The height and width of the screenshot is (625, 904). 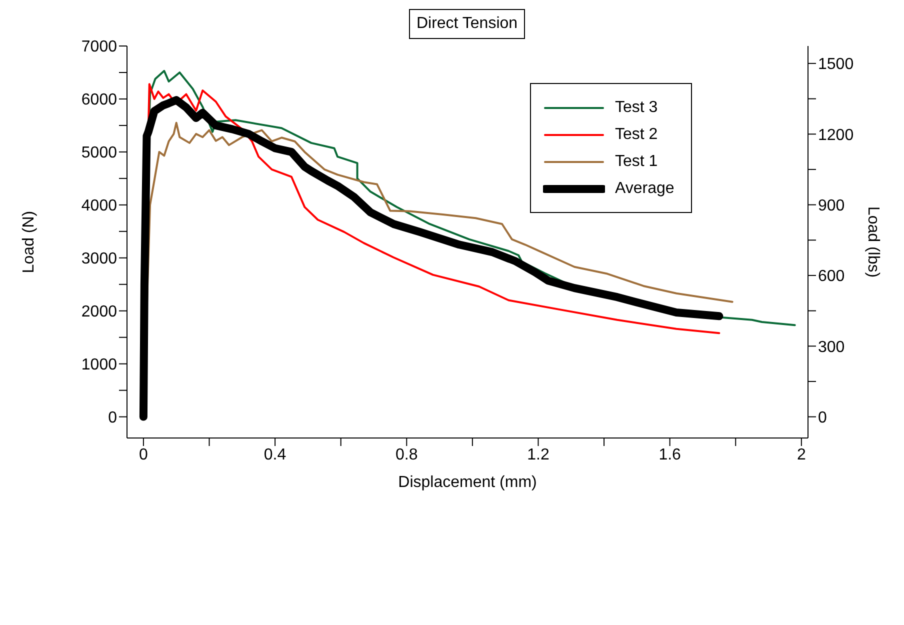 What do you see at coordinates (644, 189) in the screenshot?
I see `legend-label: Average` at bounding box center [644, 189].